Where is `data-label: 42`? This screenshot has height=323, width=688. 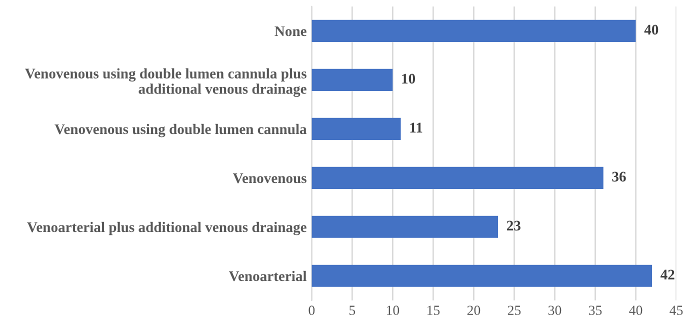
data-label: 42 is located at coordinates (667, 275).